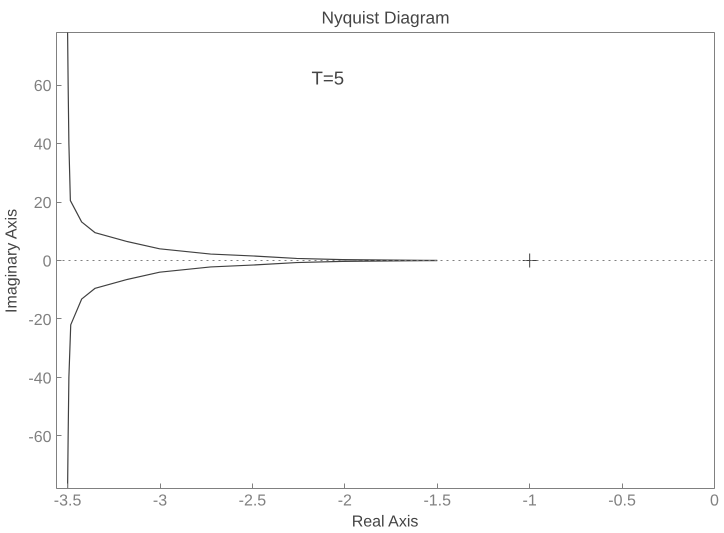 Image resolution: width=724 pixels, height=533 pixels. What do you see at coordinates (40, 437) in the screenshot?
I see `y-tick-label: -60` at bounding box center [40, 437].